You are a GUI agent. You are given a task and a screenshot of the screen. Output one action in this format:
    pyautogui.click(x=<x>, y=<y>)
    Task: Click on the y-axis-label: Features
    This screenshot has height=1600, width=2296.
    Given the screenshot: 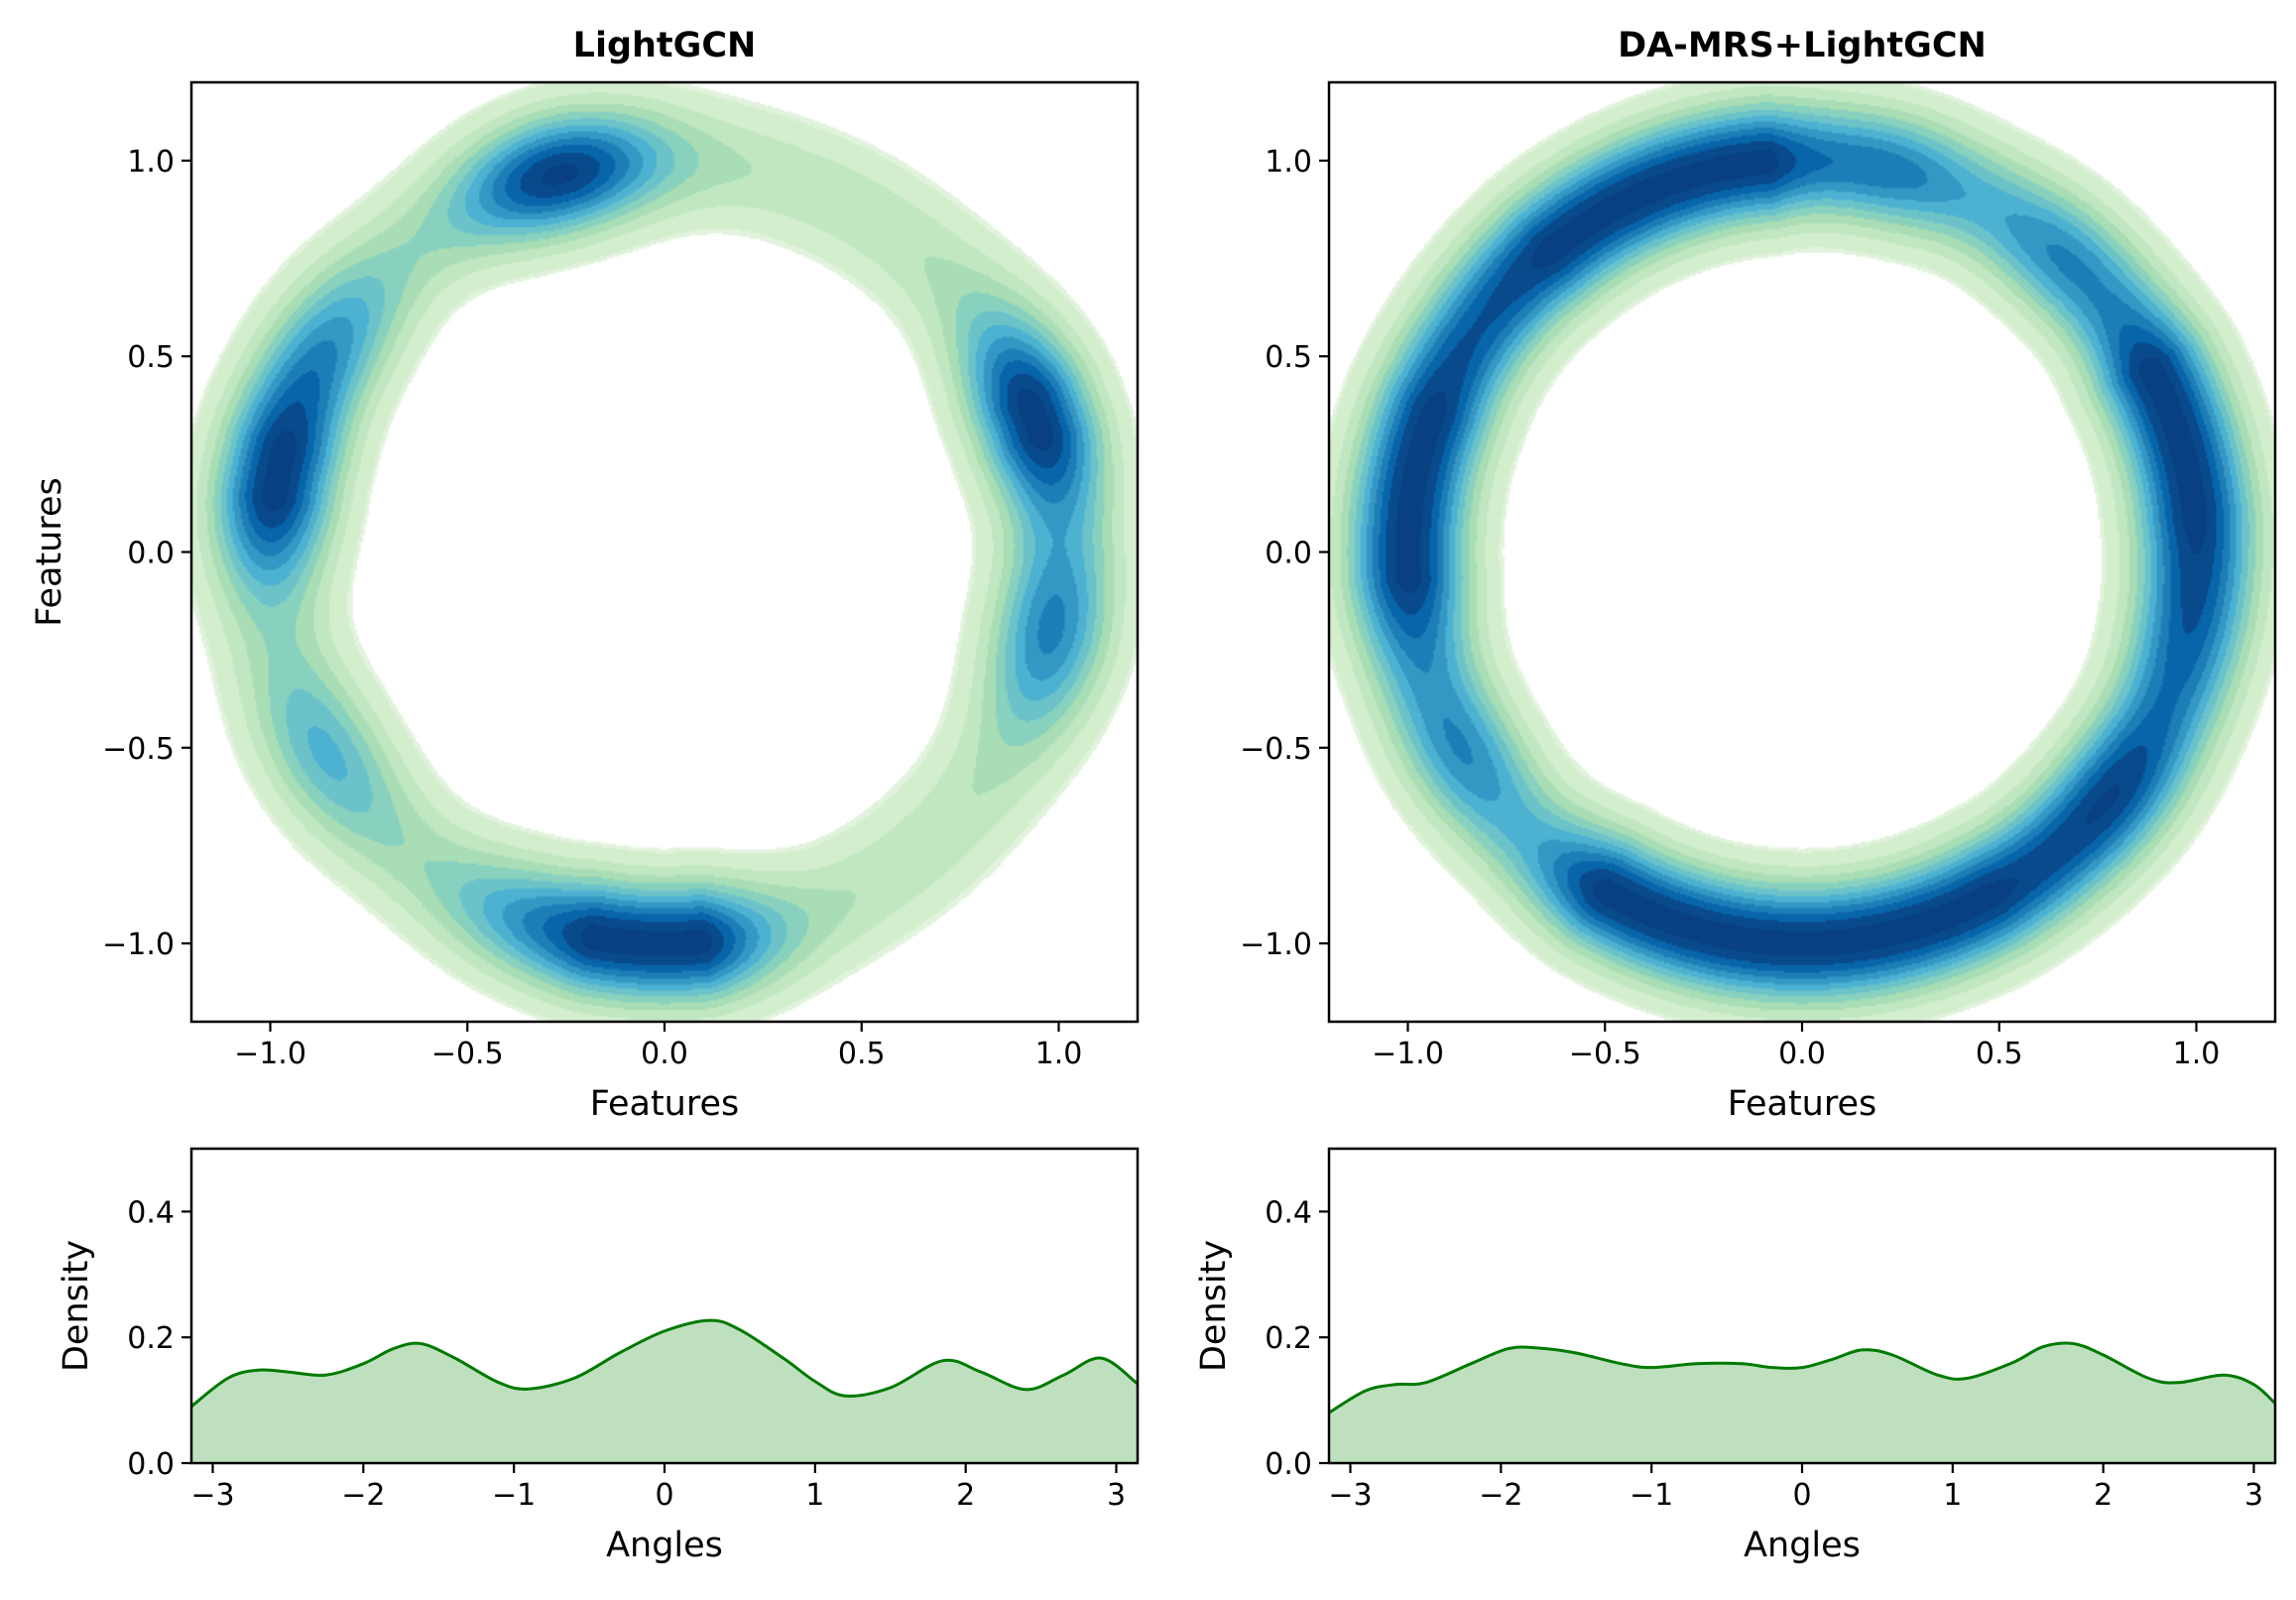 What is the action you would take?
    pyautogui.click(x=49, y=552)
    